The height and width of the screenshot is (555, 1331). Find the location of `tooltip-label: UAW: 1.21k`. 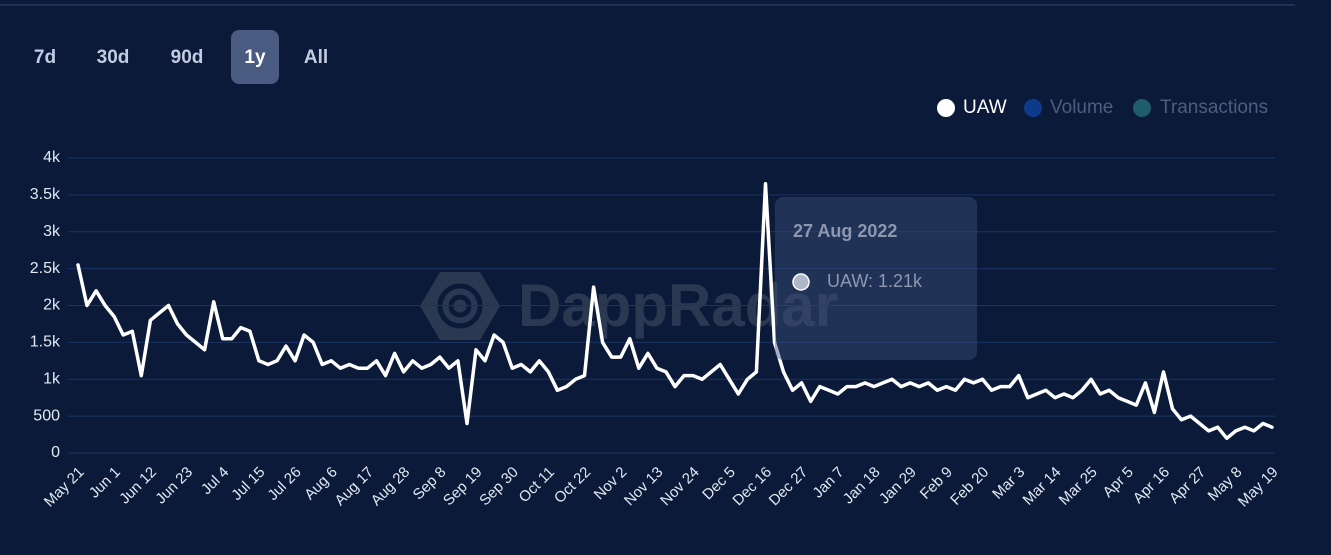

tooltip-label: UAW: 1.21k is located at coordinates (875, 281).